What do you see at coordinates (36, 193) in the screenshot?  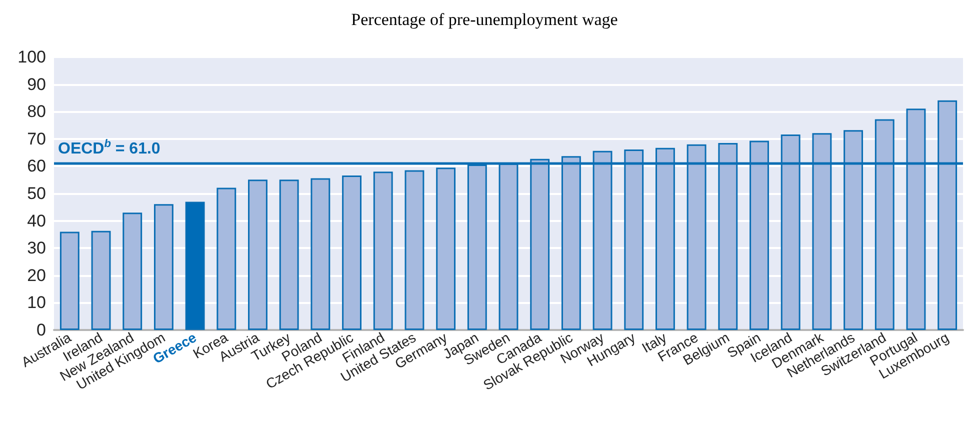 I see `y-tick-label: 50` at bounding box center [36, 193].